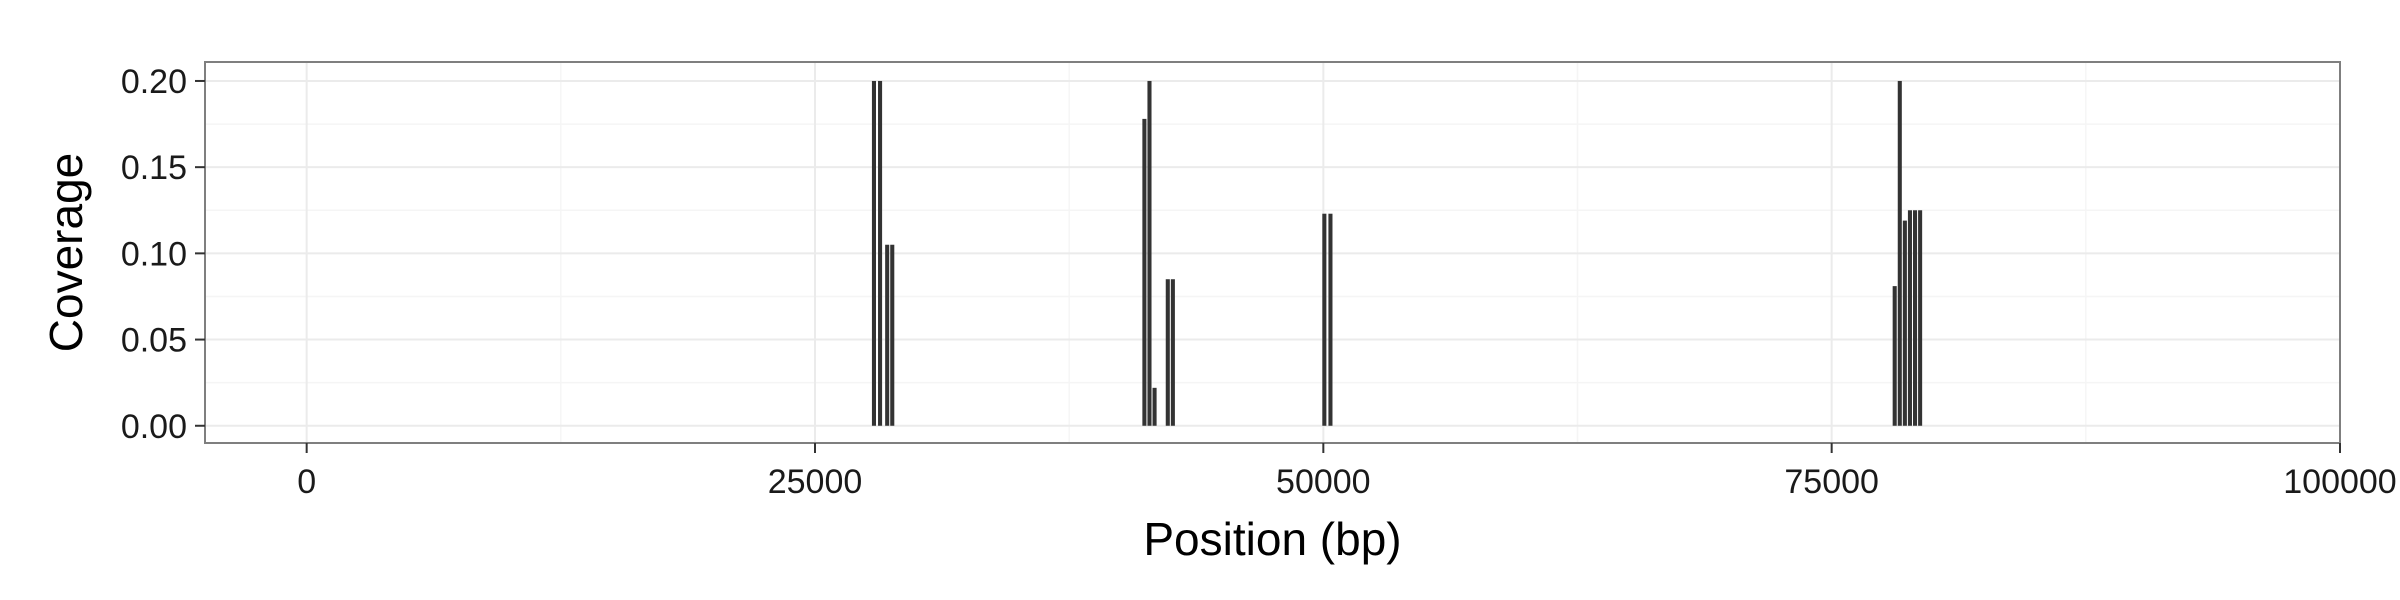 The image size is (2400, 600). I want to click on y-axis-title: Coverage, so click(66, 252).